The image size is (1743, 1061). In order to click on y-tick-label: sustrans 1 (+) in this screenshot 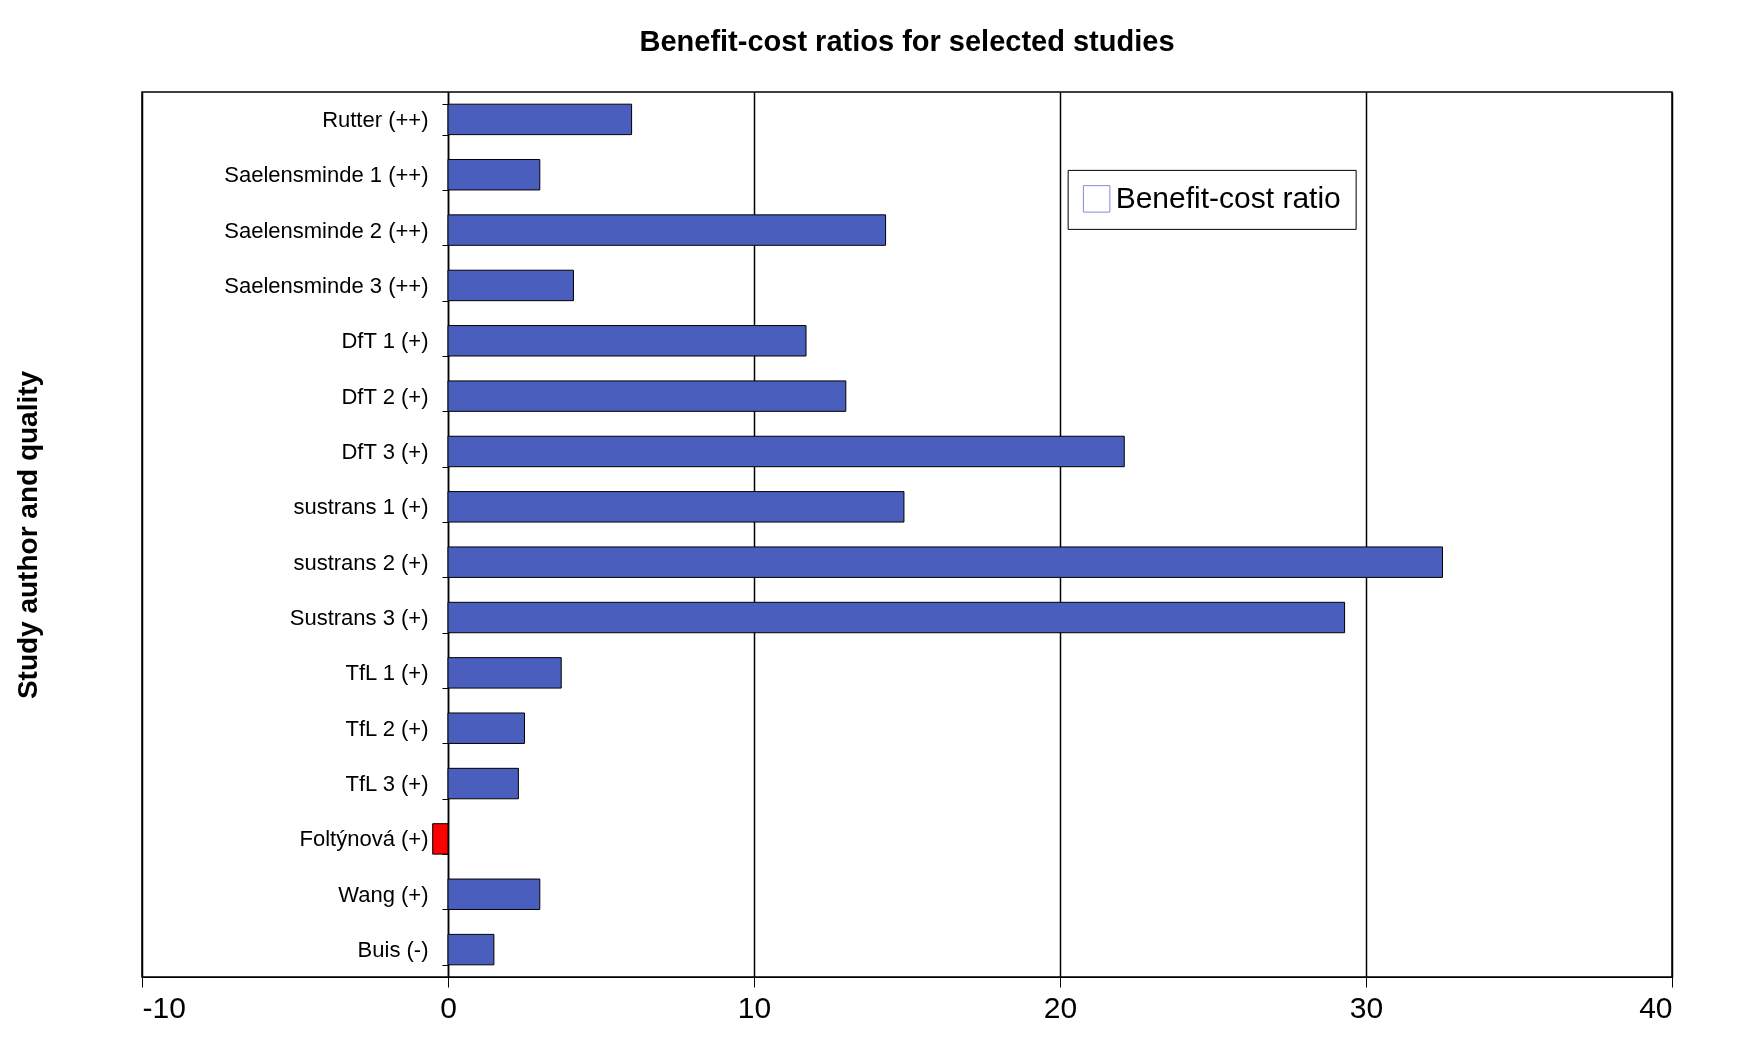, I will do `click(361, 507)`.